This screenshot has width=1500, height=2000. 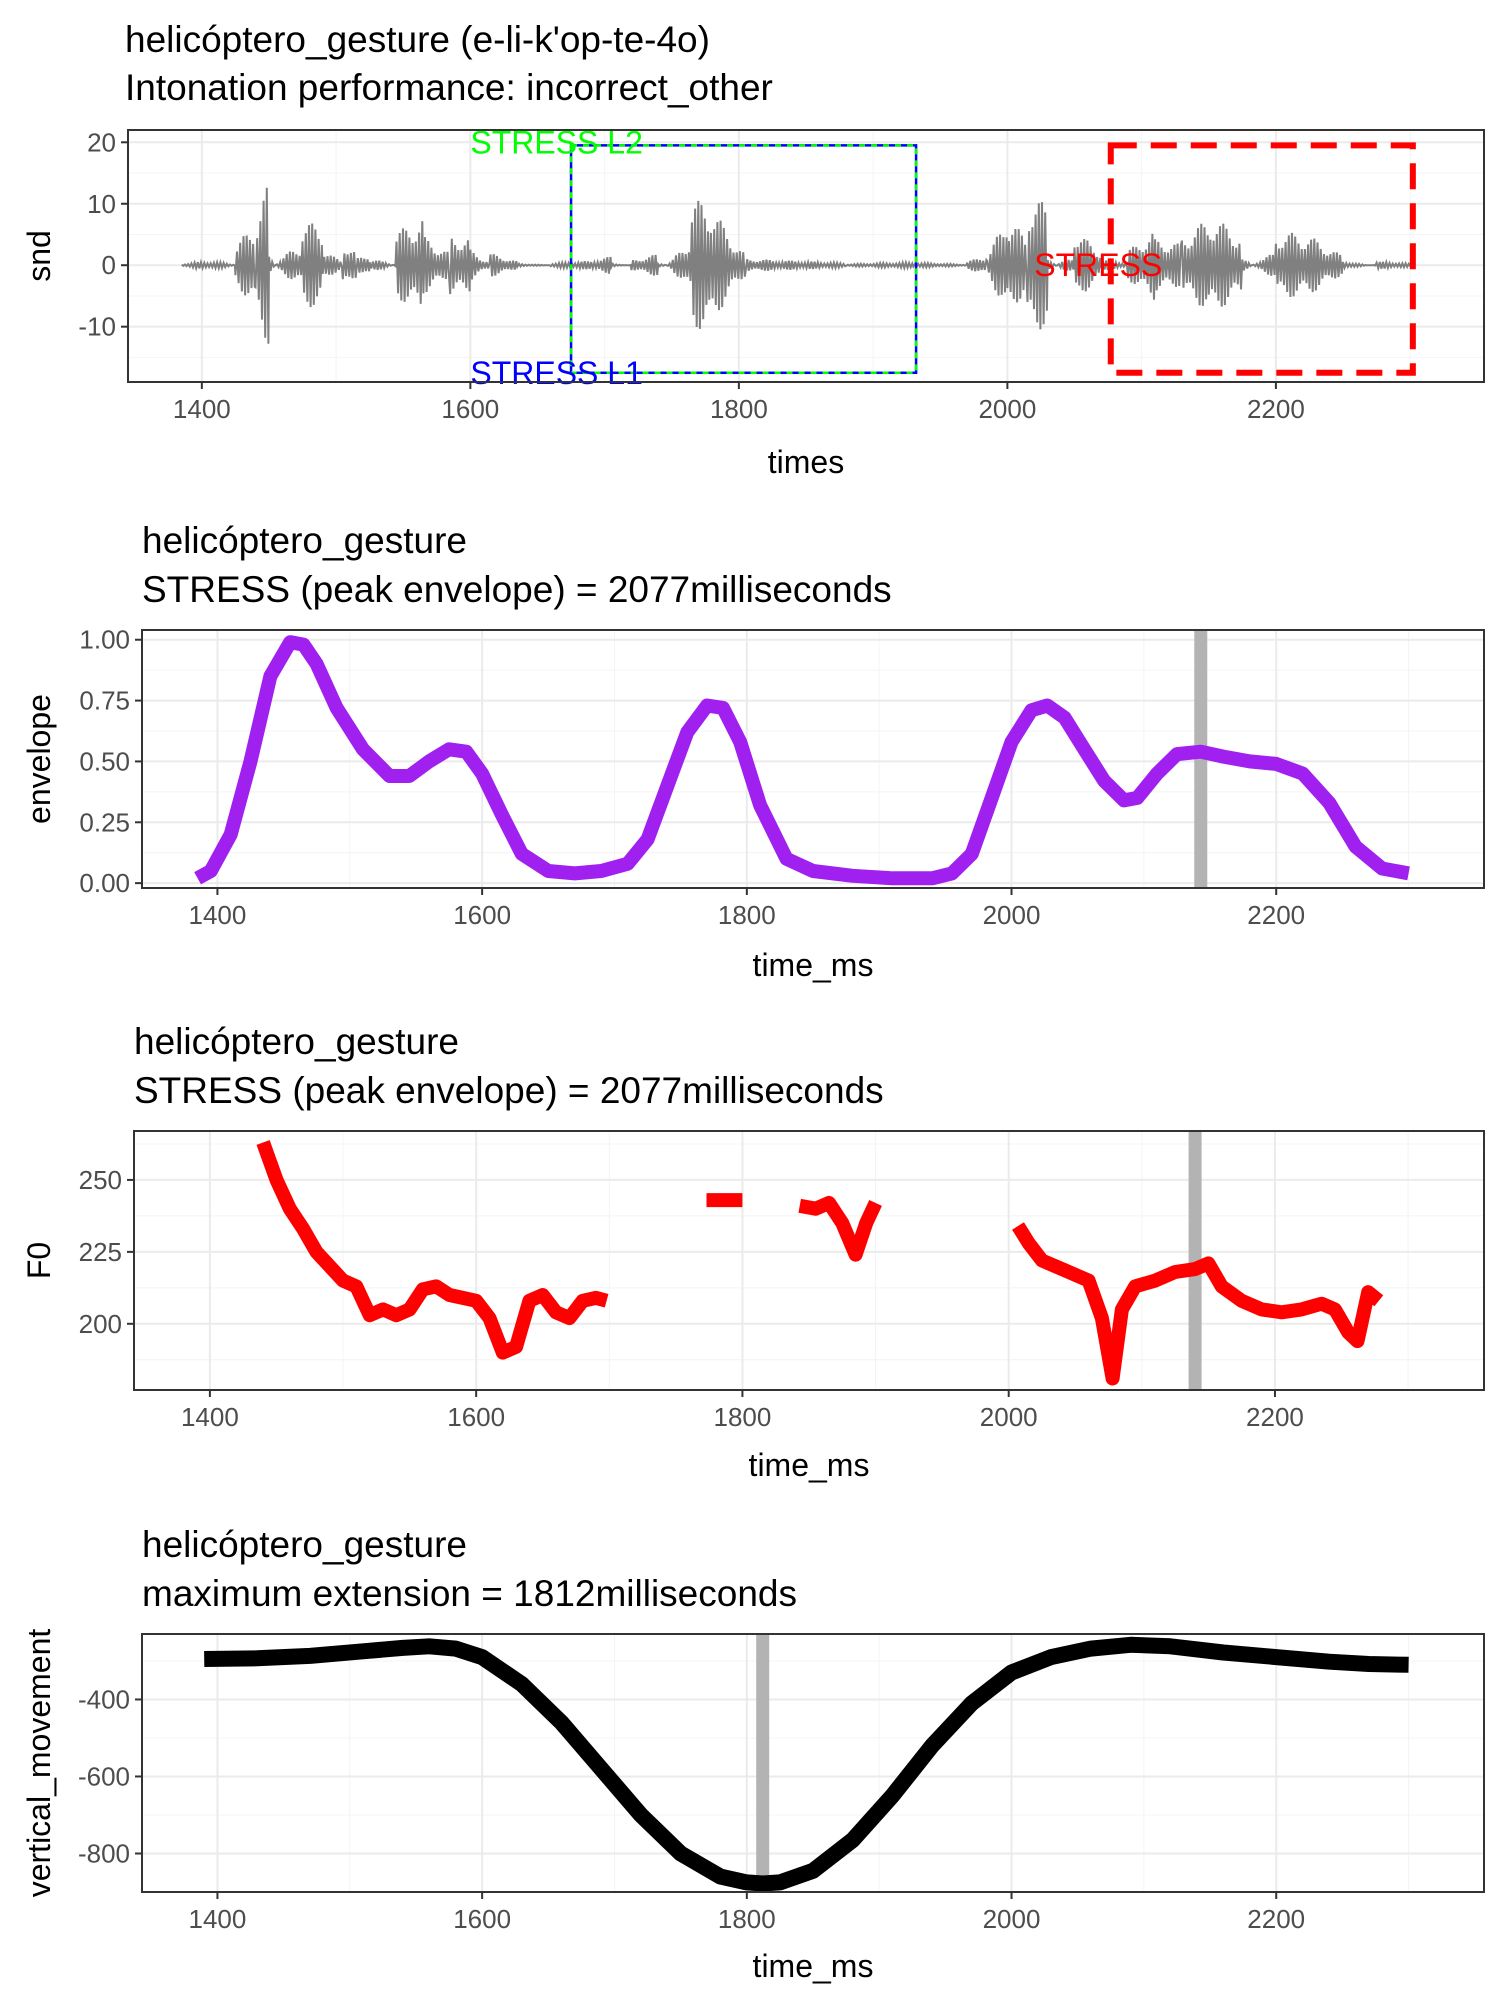 What do you see at coordinates (39, 1260) in the screenshot?
I see `y-axis-title: F0` at bounding box center [39, 1260].